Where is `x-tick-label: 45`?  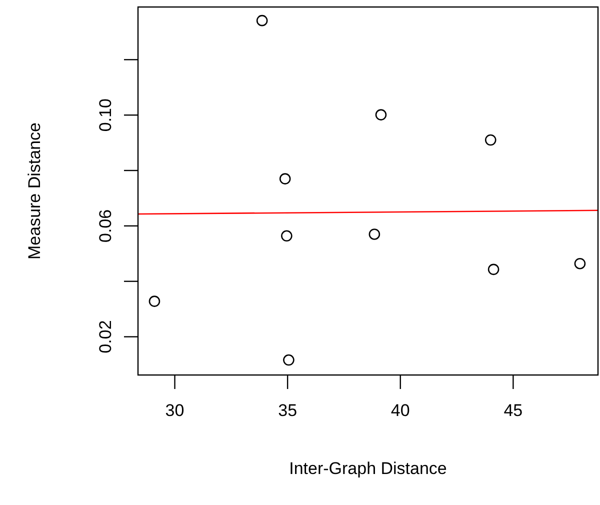 x-tick-label: 45 is located at coordinates (513, 410).